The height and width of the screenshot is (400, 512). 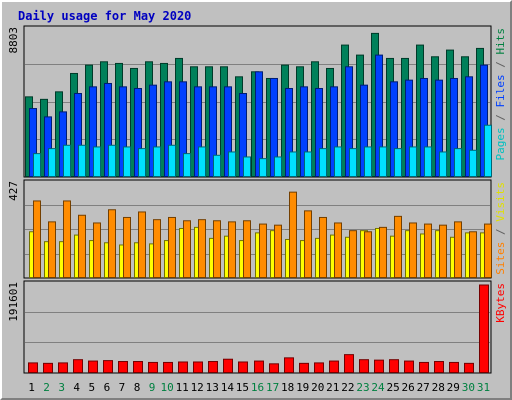 I want to click on legend-item-2: /, so click(x=500, y=232).